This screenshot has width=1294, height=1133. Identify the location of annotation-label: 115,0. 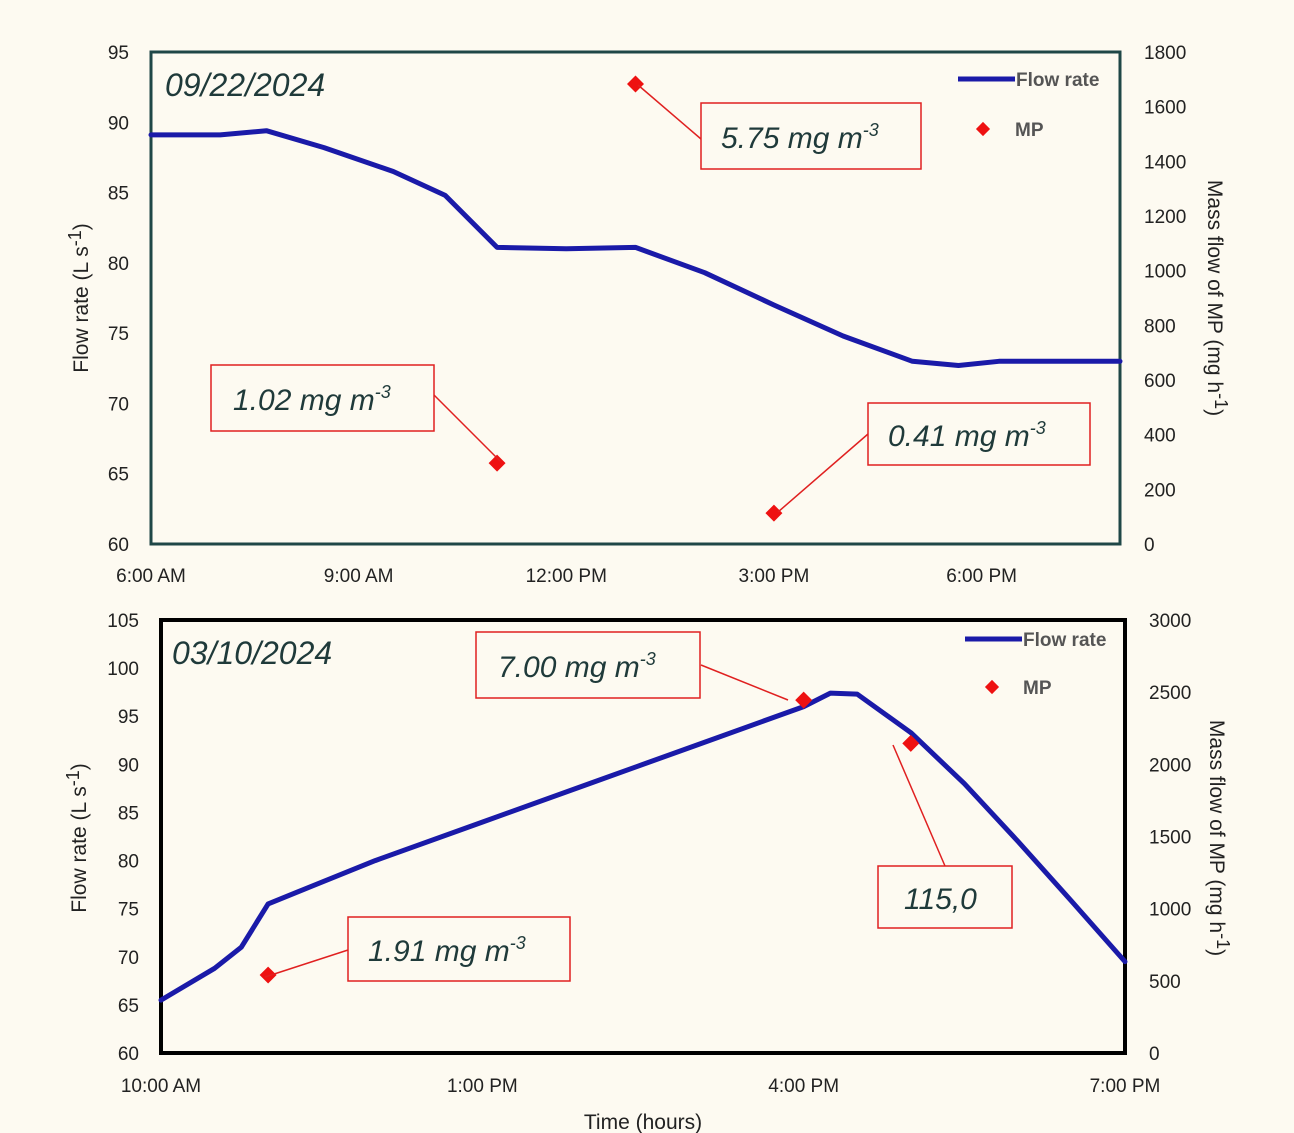
(940, 899).